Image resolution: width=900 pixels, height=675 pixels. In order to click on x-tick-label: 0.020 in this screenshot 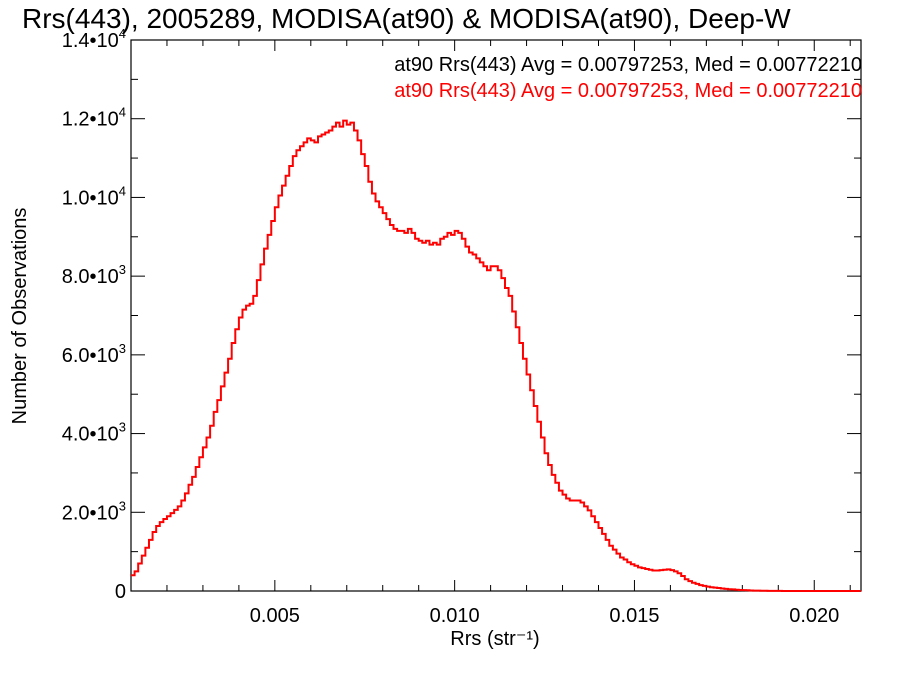, I will do `click(814, 616)`.